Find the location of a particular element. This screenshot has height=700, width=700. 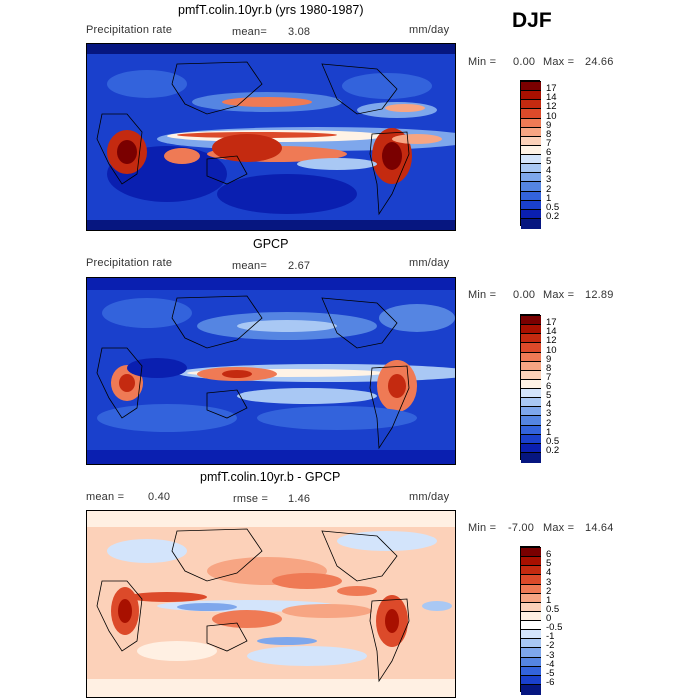

panel-3-rmse-value: 1.46 is located at coordinates (299, 499).